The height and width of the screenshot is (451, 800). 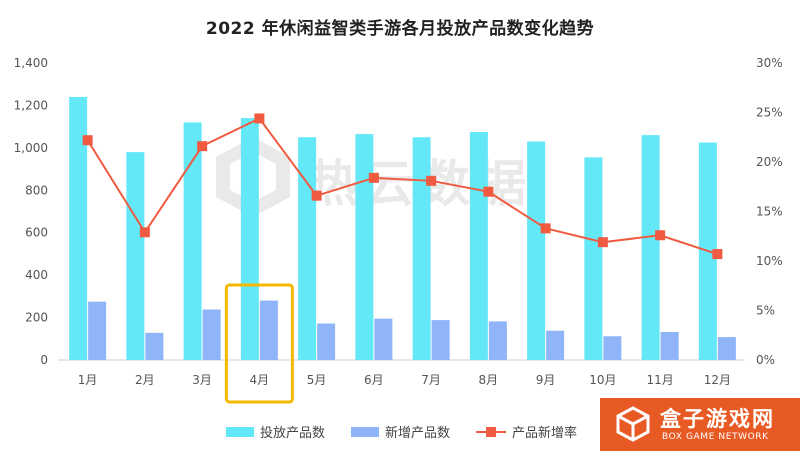 I want to click on y-right-tick-label: 10%, so click(x=769, y=261).